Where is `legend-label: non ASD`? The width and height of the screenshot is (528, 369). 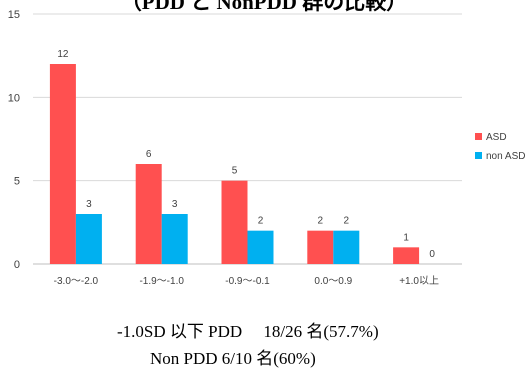 legend-label: non ASD is located at coordinates (505, 156).